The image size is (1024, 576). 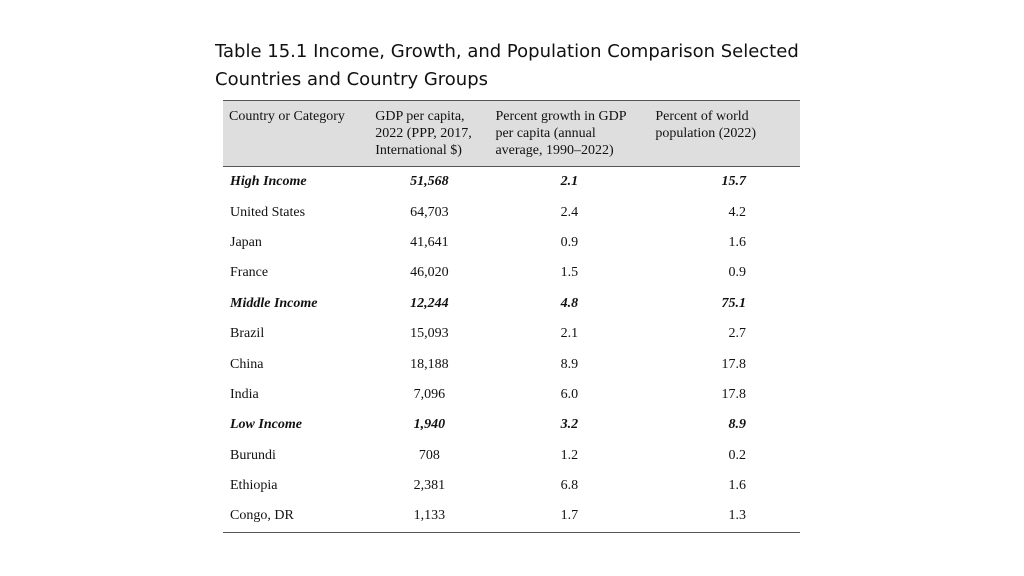 What do you see at coordinates (724, 133) in the screenshot?
I see `column-header-population: Percent of world population (2022)` at bounding box center [724, 133].